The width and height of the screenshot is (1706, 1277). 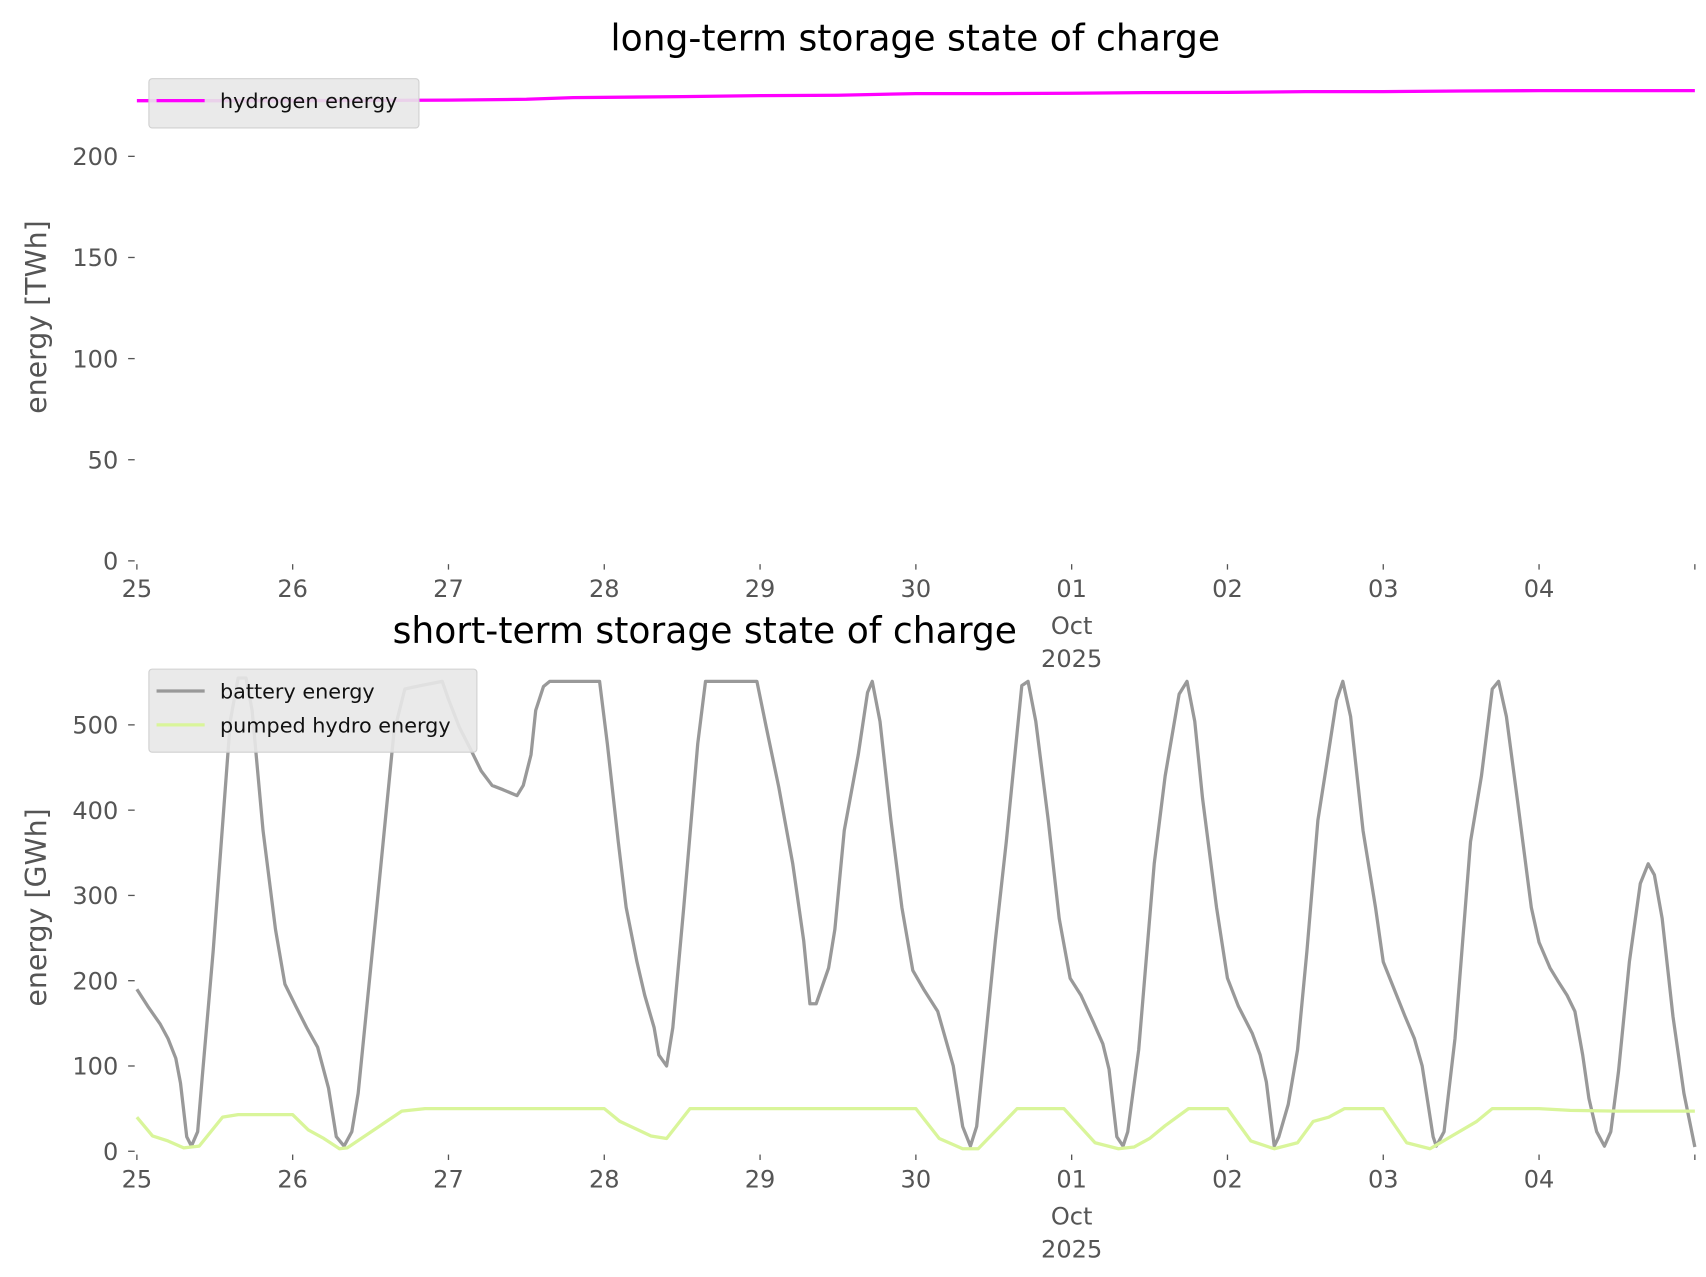 What do you see at coordinates (95, 811) in the screenshot?
I see `y-tick-label: 400` at bounding box center [95, 811].